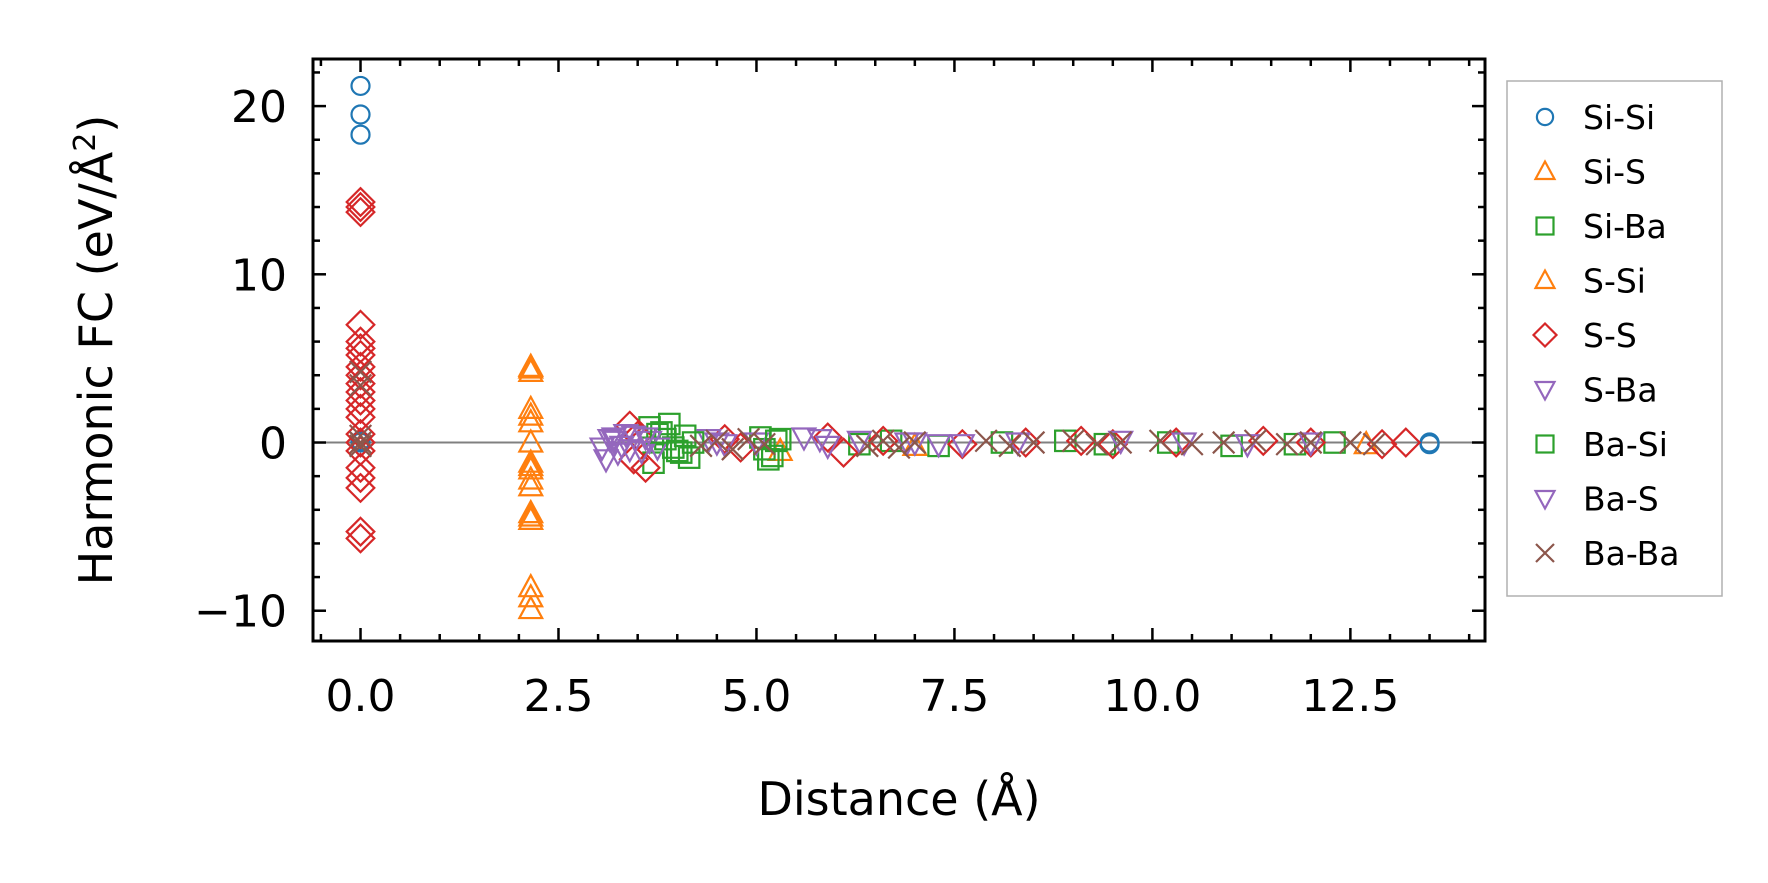  Describe the element at coordinates (558, 696) in the screenshot. I see `x-tick-label: 2.5` at that location.